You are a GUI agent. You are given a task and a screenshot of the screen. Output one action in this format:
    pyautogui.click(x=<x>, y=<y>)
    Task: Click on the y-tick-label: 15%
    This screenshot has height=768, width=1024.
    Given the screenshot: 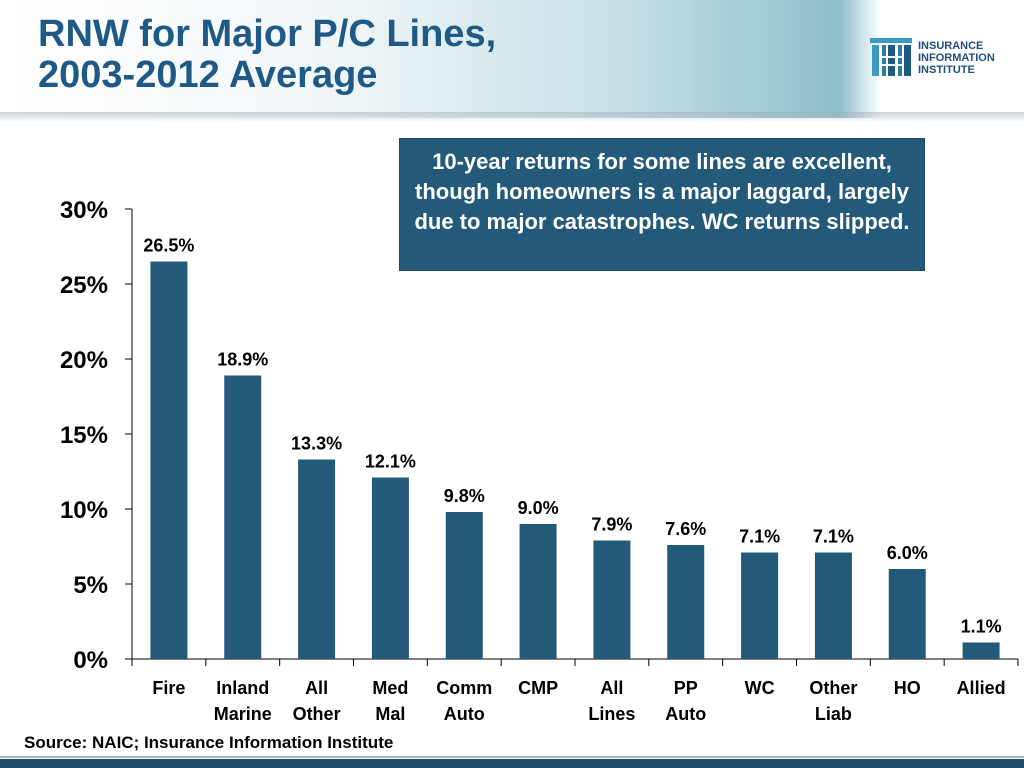 What is the action you would take?
    pyautogui.click(x=84, y=435)
    